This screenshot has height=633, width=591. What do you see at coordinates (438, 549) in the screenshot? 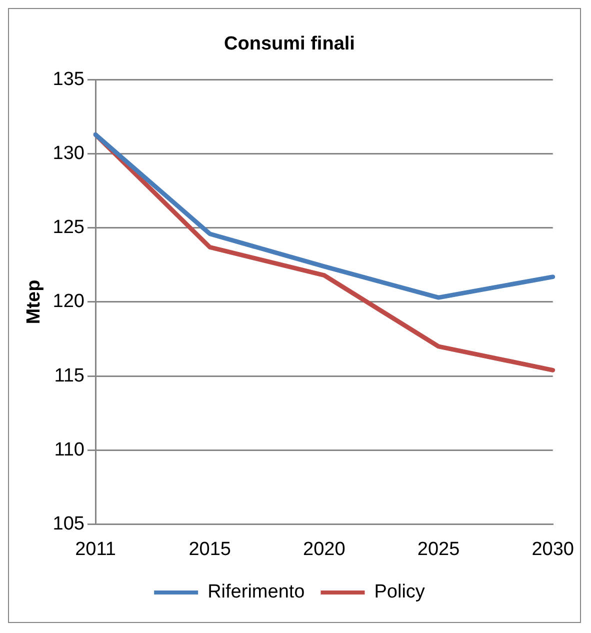
I see `x-tick-label: 2025` at bounding box center [438, 549].